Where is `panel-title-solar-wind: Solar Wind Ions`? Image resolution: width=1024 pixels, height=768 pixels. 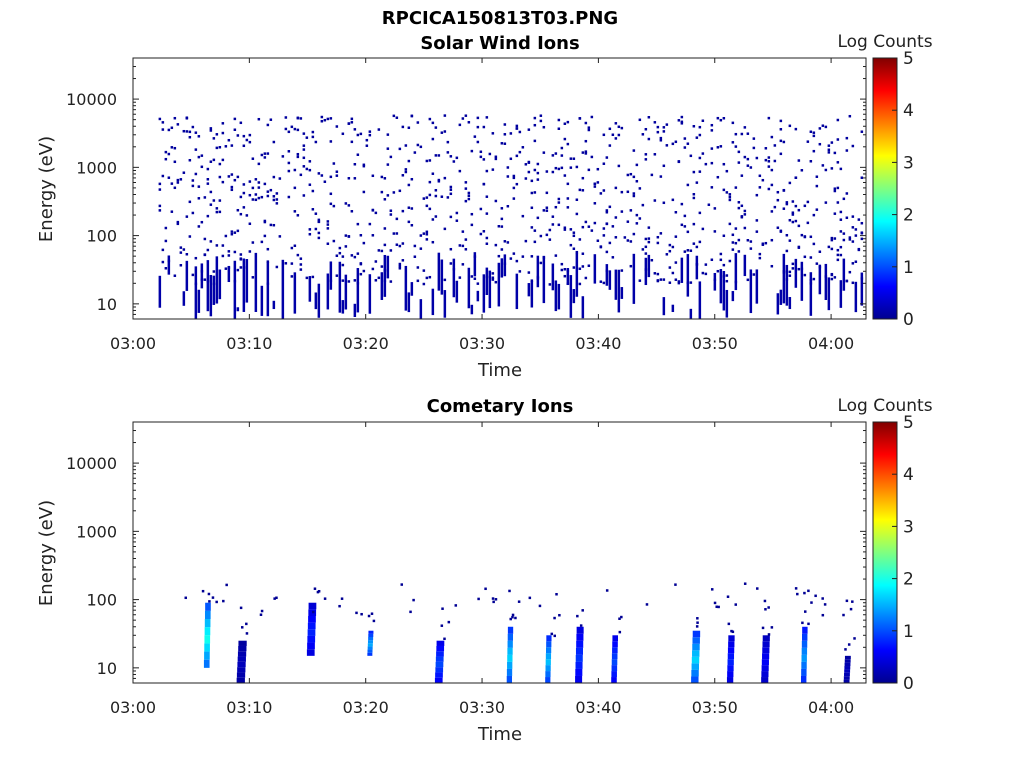
panel-title-solar-wind: Solar Wind Ions is located at coordinates (499, 43).